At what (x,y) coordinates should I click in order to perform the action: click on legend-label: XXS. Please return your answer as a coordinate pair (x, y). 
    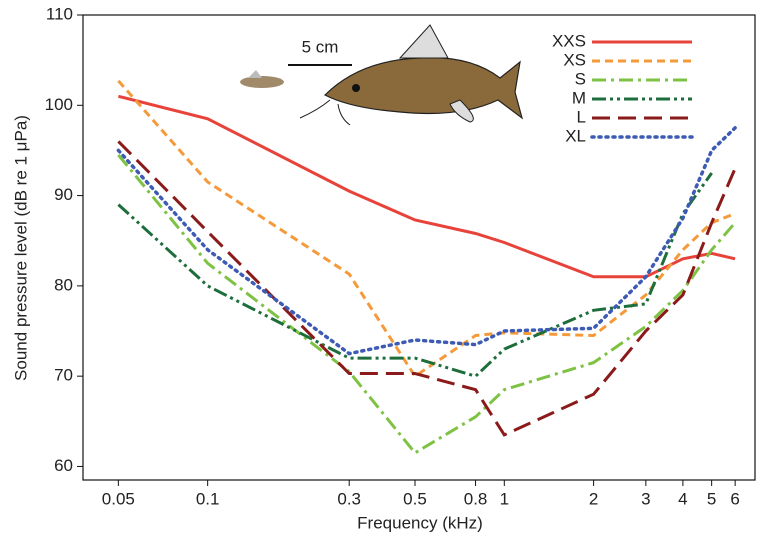
    Looking at the image, I should click on (569, 40).